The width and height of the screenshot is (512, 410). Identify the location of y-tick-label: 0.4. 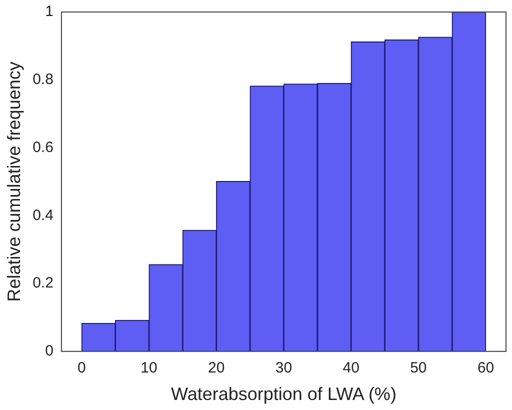
(43, 215).